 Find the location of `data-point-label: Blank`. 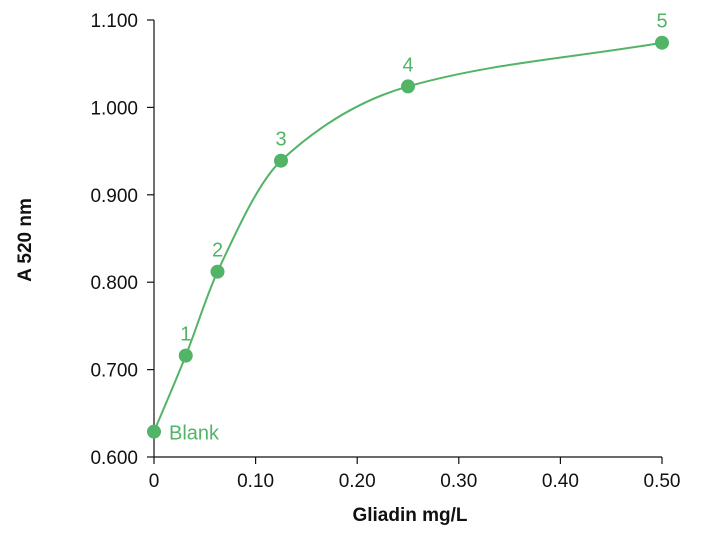

data-point-label: Blank is located at coordinates (194, 434).